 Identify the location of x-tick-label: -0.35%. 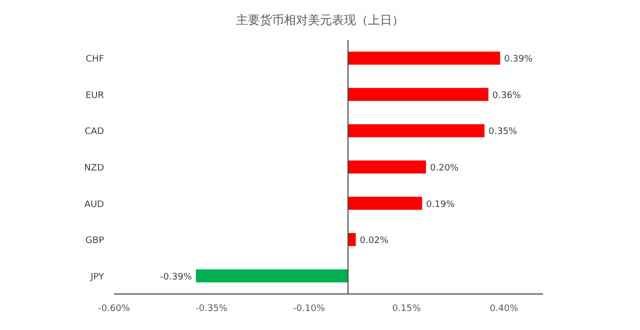
(212, 309).